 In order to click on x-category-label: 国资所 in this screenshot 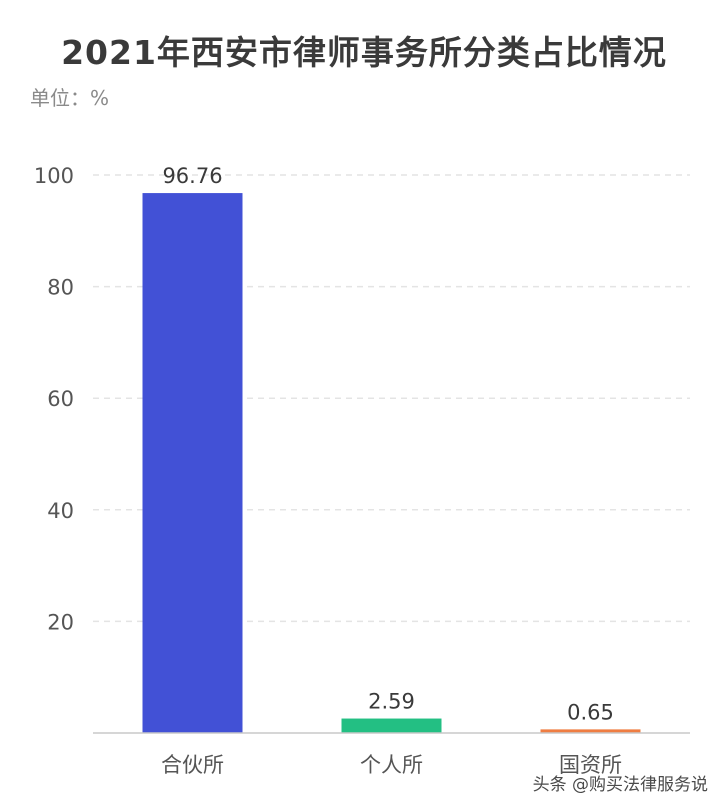, I will do `click(590, 765)`.